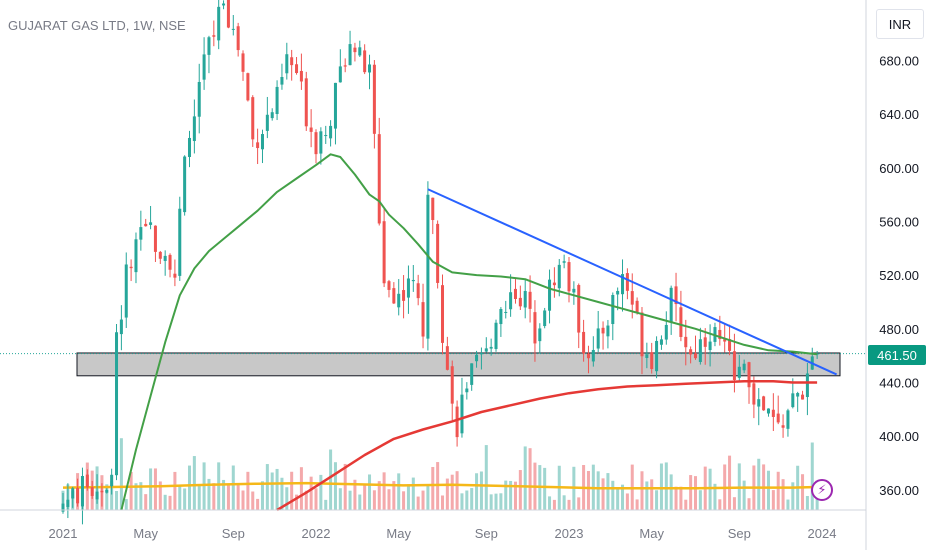 This screenshot has width=932, height=550. Describe the element at coordinates (899, 114) in the screenshot. I see `y-tick-label: 640.00` at that location.